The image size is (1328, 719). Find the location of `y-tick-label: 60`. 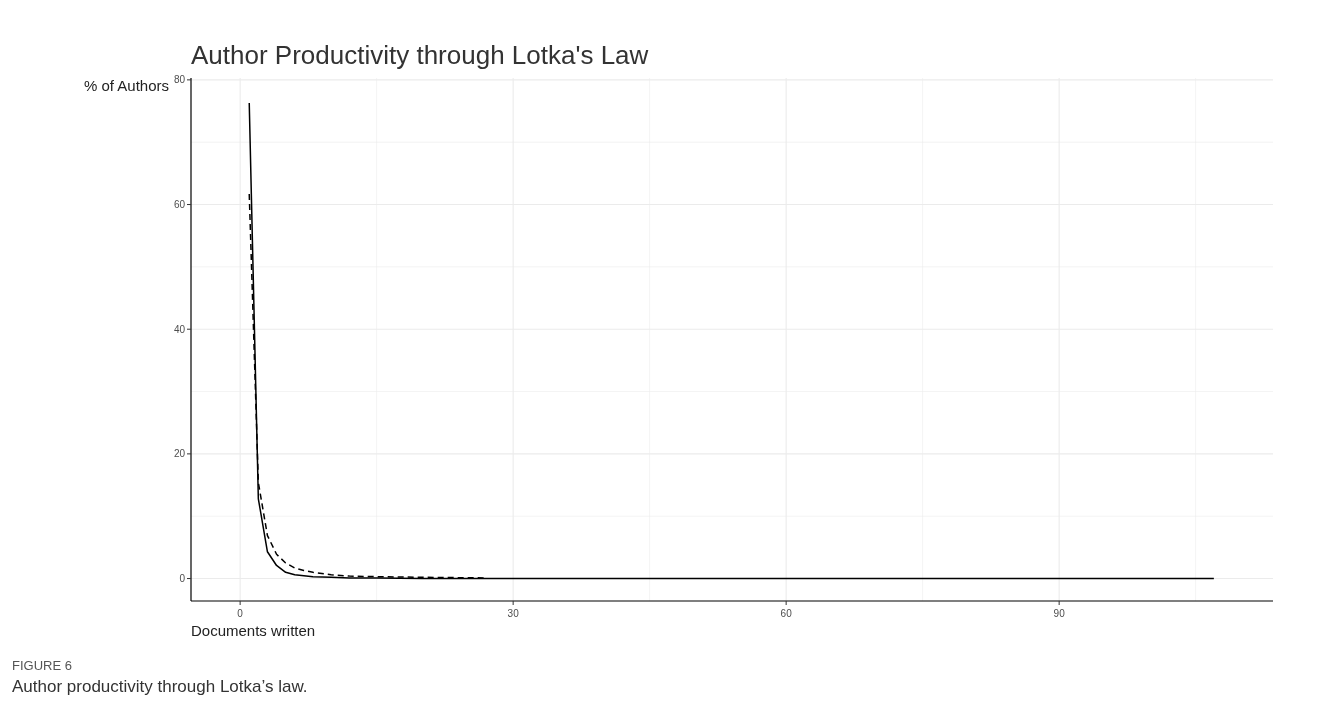

y-tick-label: 60 is located at coordinates (179, 205).